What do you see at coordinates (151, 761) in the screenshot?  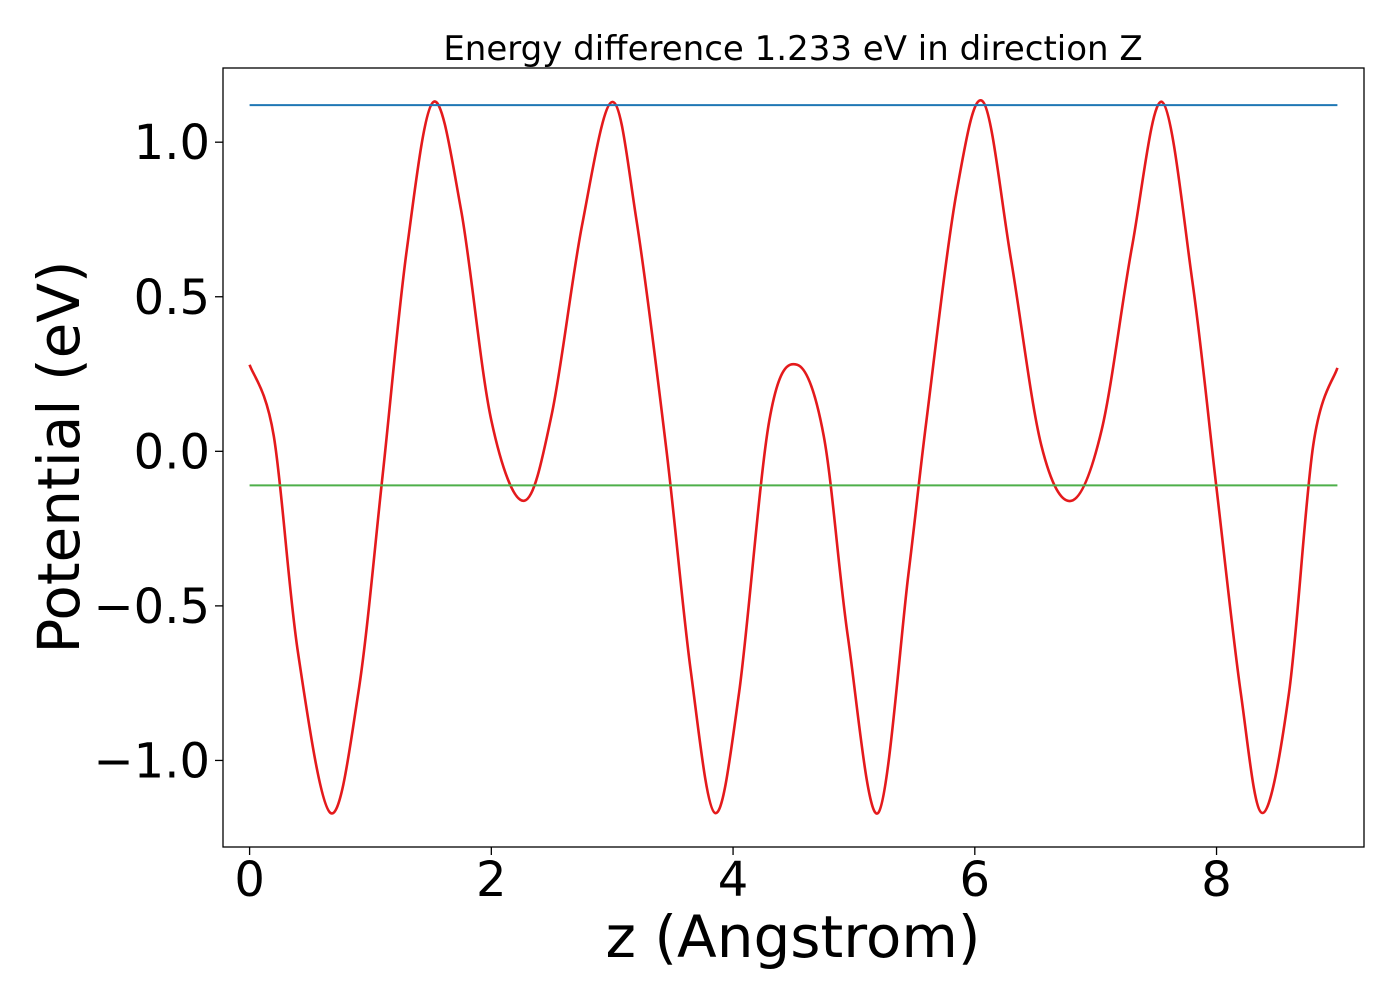 I see `y-tick-label: −1.0` at bounding box center [151, 761].